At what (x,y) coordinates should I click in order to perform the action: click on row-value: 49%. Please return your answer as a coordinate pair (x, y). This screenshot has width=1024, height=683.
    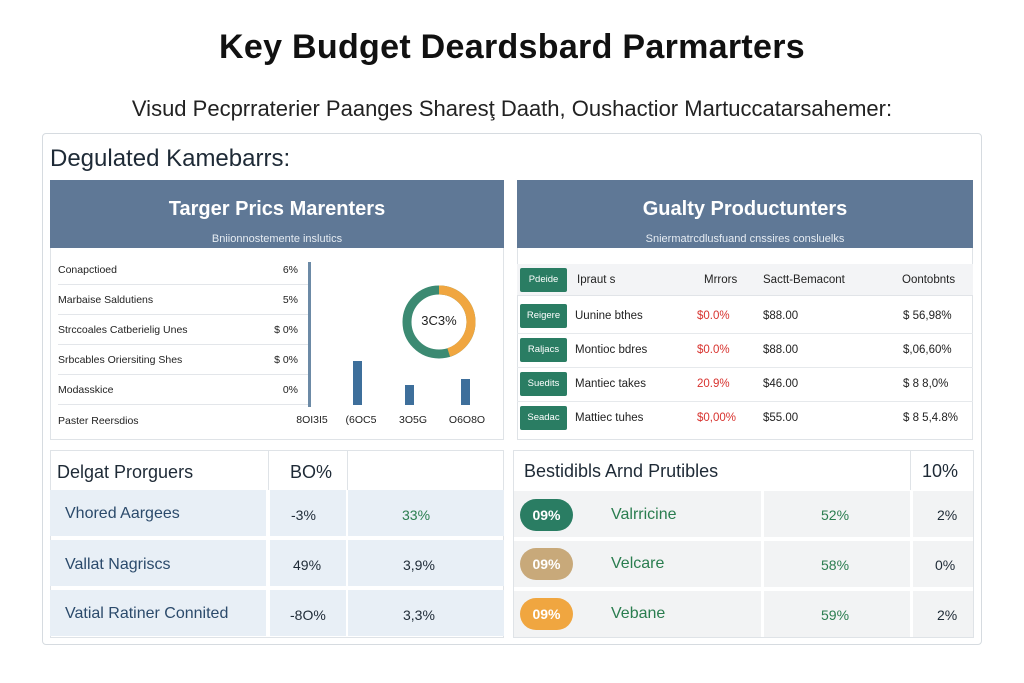
    Looking at the image, I should click on (307, 565).